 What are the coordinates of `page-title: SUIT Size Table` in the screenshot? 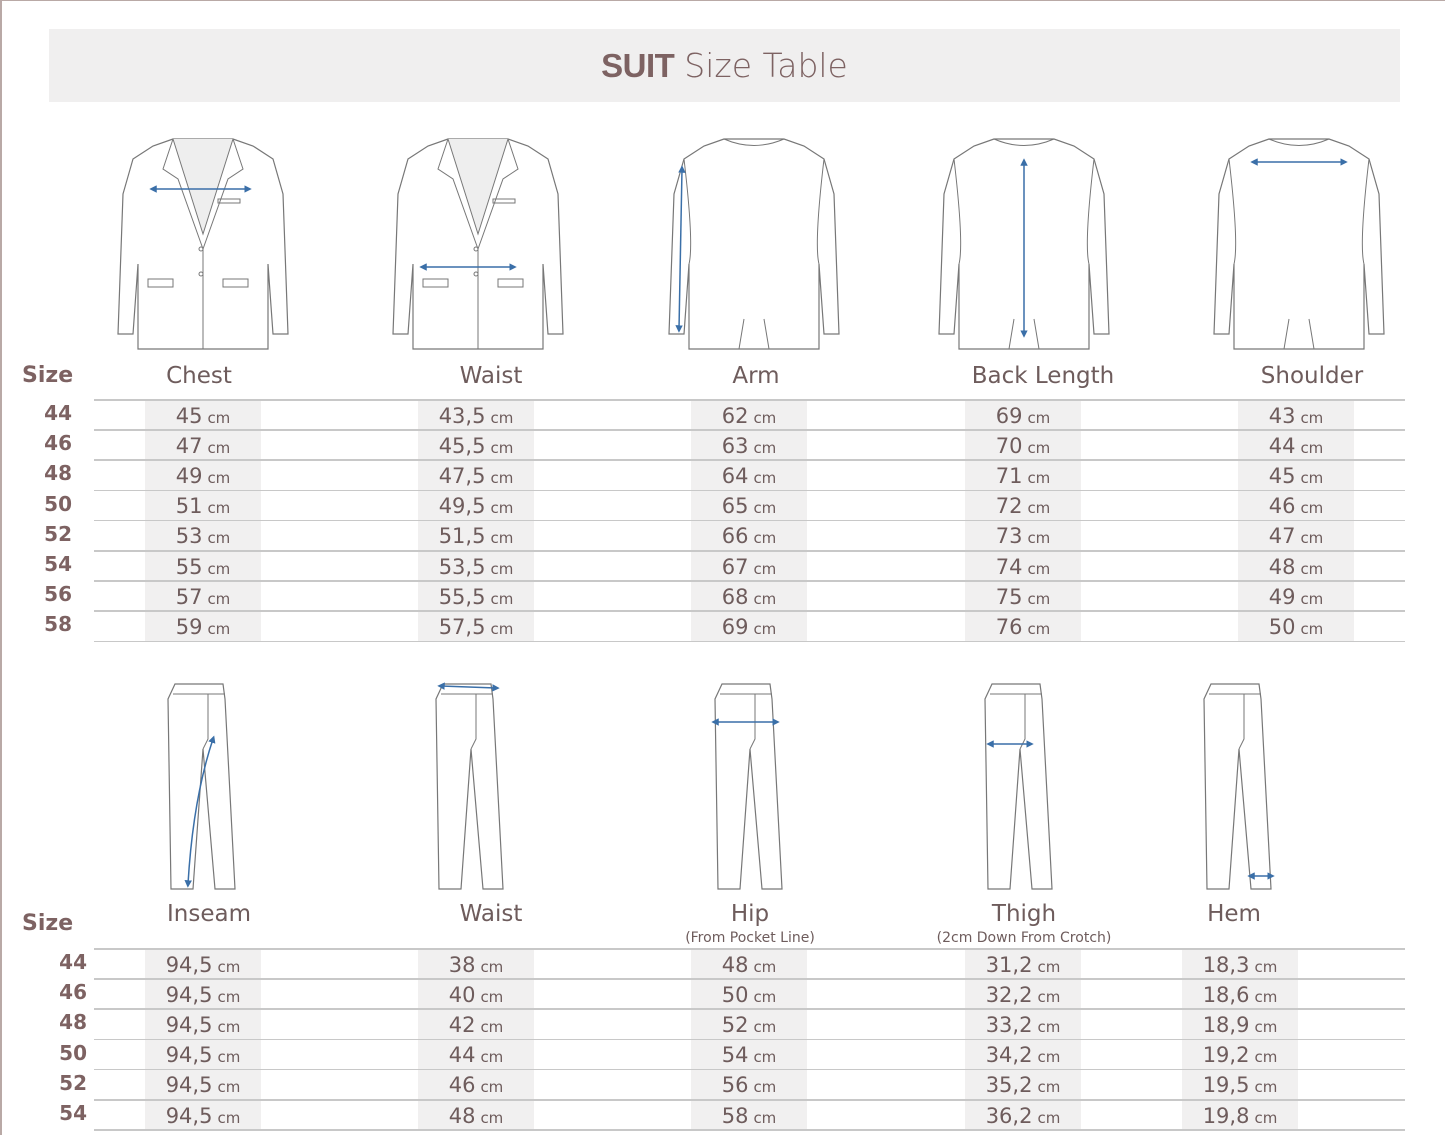 It's located at (724, 65).